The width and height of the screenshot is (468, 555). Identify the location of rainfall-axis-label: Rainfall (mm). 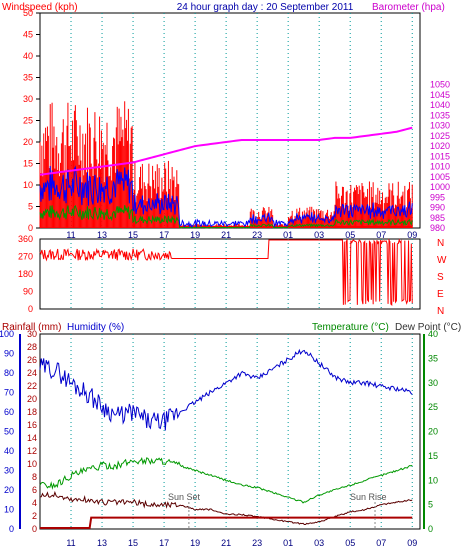
(31, 327).